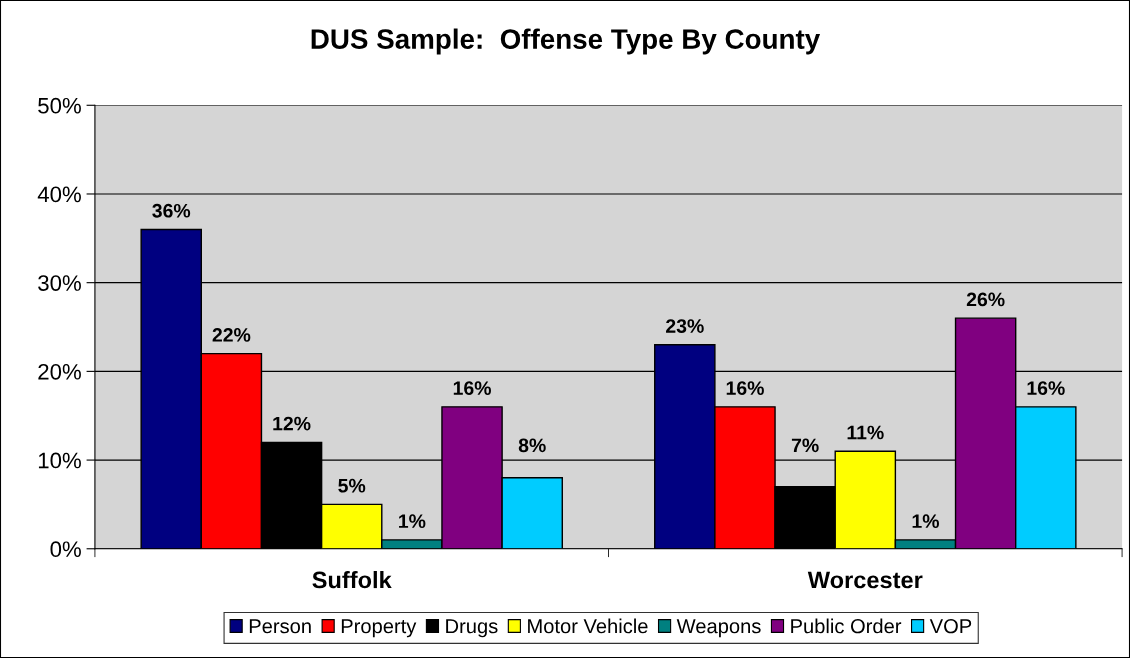 The width and height of the screenshot is (1130, 658). What do you see at coordinates (292, 423) in the screenshot?
I see `data-label: 12%` at bounding box center [292, 423].